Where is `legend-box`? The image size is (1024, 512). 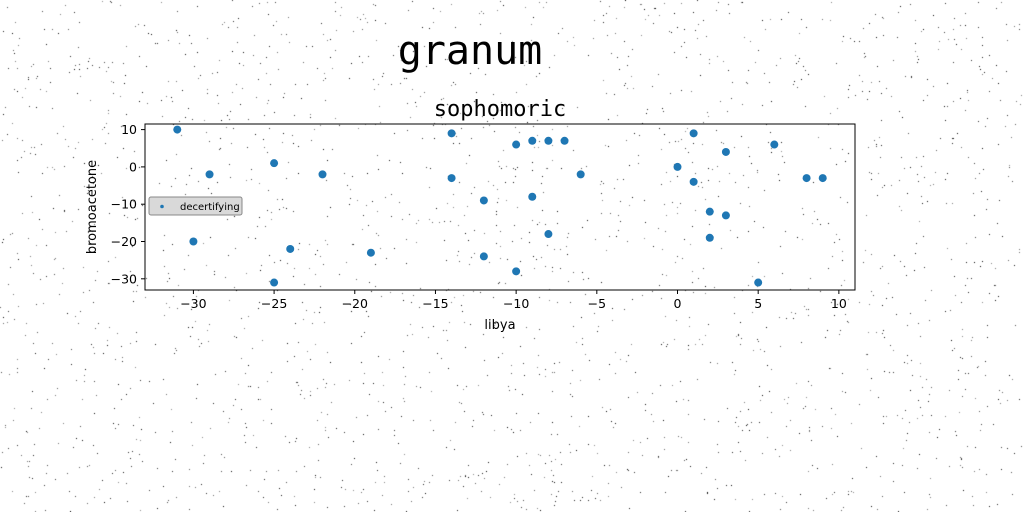
legend-box is located at coordinates (195, 206).